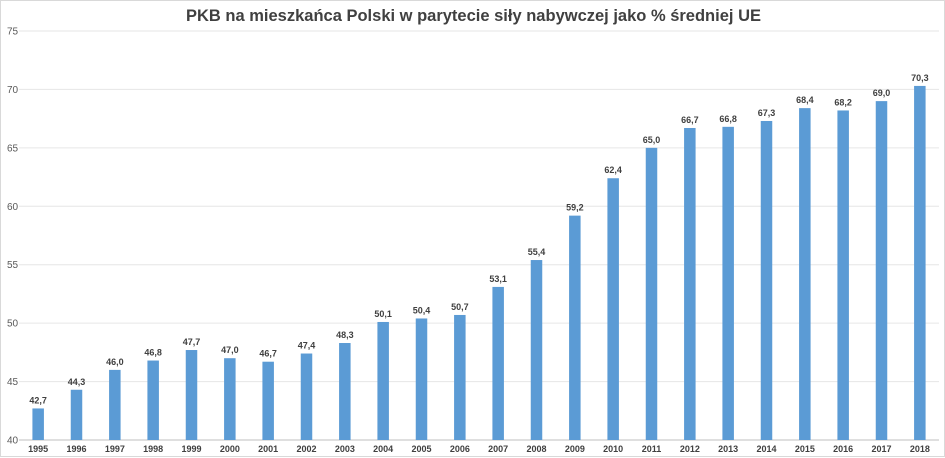 The image size is (945, 458). I want to click on x-tick-label: 1999, so click(191, 449).